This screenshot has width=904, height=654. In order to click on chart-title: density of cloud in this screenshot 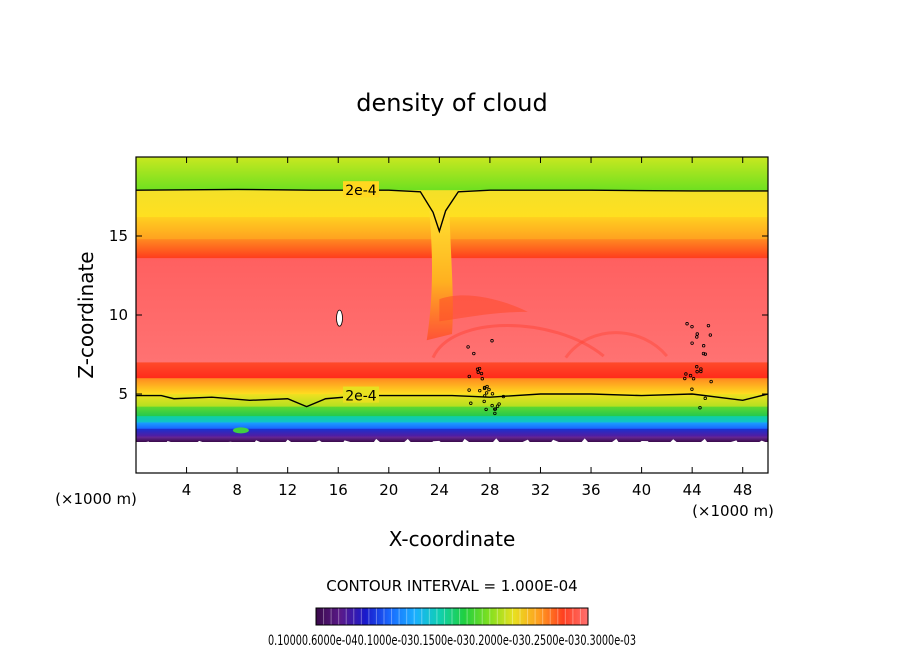, I will do `click(451, 103)`.